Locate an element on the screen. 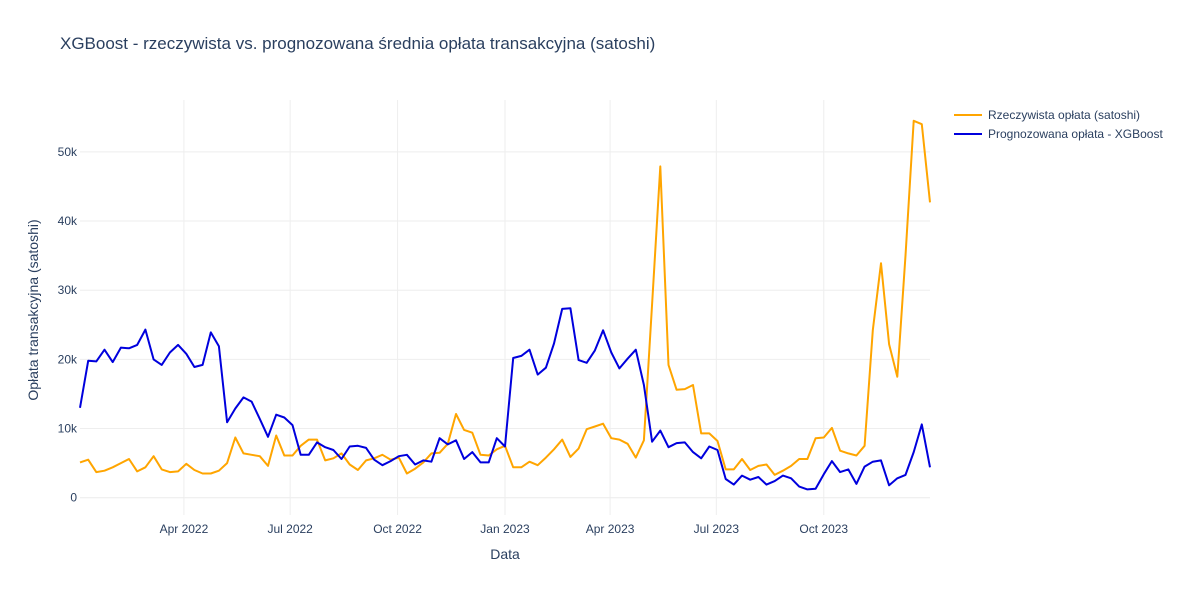 The image size is (1200, 600). x-tick-label: Apr 2022 is located at coordinates (184, 529).